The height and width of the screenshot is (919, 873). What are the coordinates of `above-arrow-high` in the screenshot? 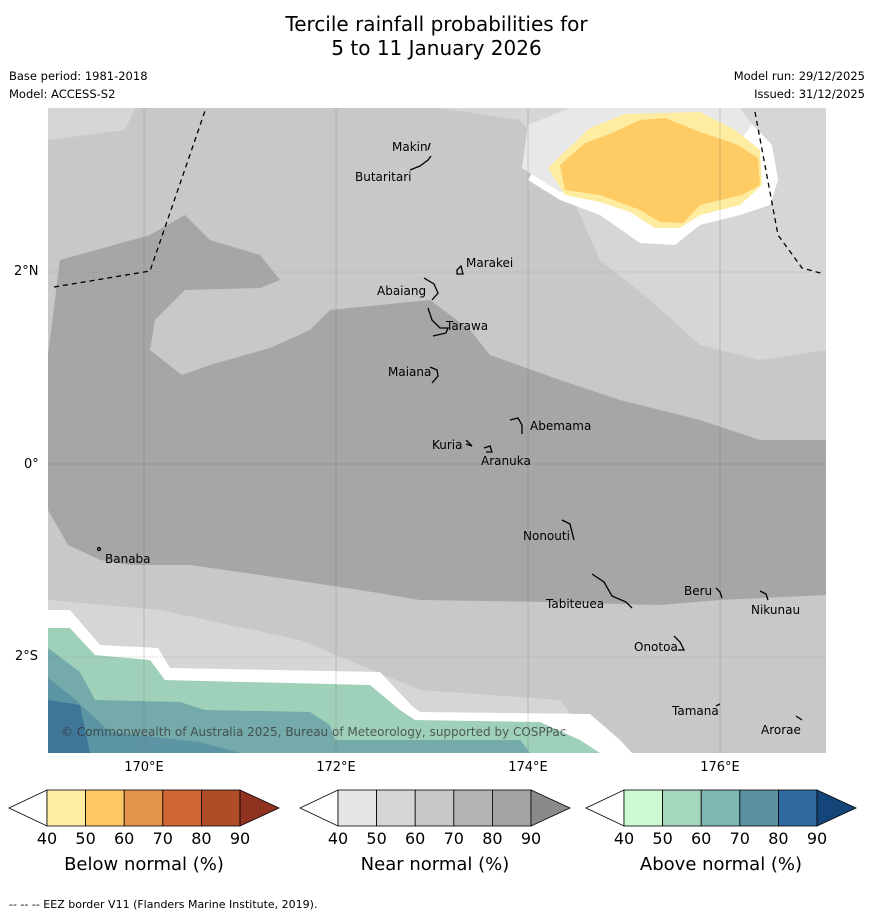 It's located at (836, 808).